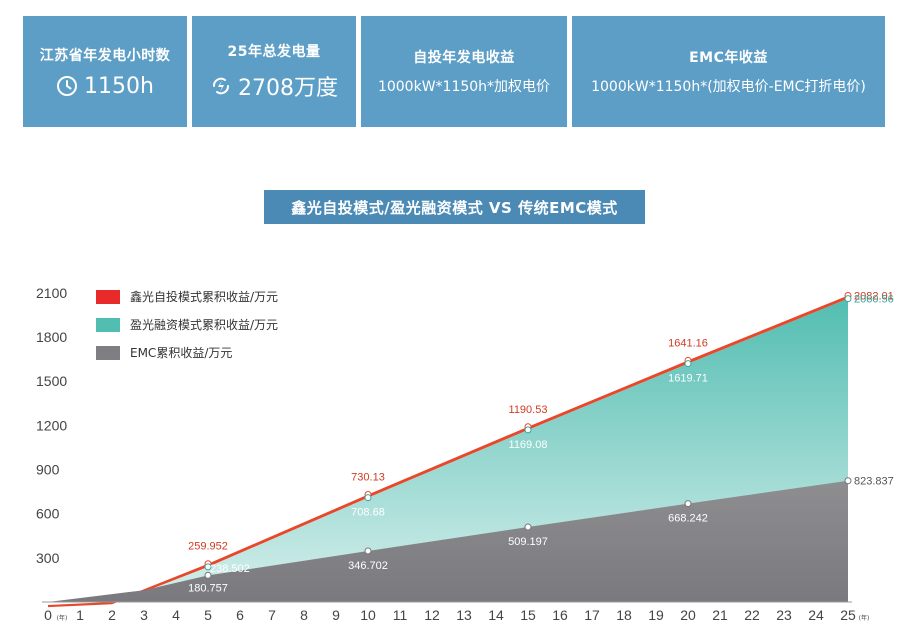 This screenshot has height=644, width=914. Describe the element at coordinates (48, 558) in the screenshot. I see `y-tick-label: 300` at that location.